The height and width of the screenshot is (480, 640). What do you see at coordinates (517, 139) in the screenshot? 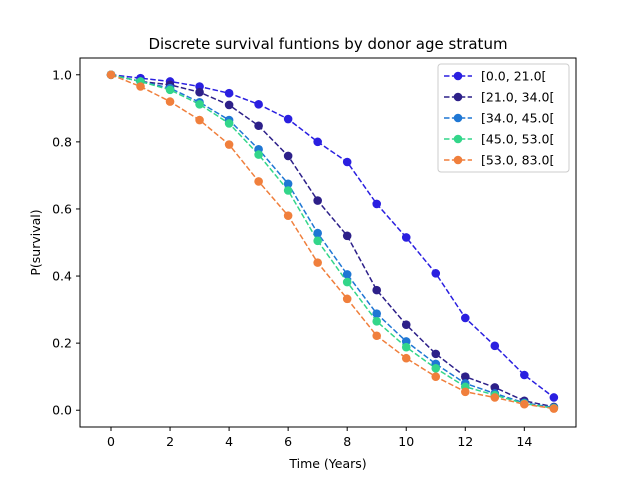
I see `legend-label-3: [45.0, 53.0[` at bounding box center [517, 139].